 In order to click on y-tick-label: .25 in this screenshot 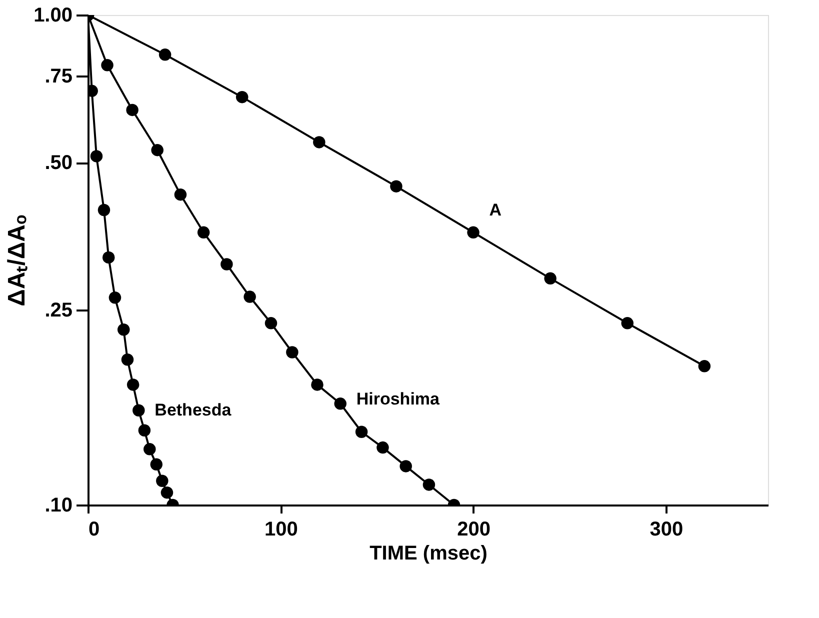, I will do `click(58, 311)`.